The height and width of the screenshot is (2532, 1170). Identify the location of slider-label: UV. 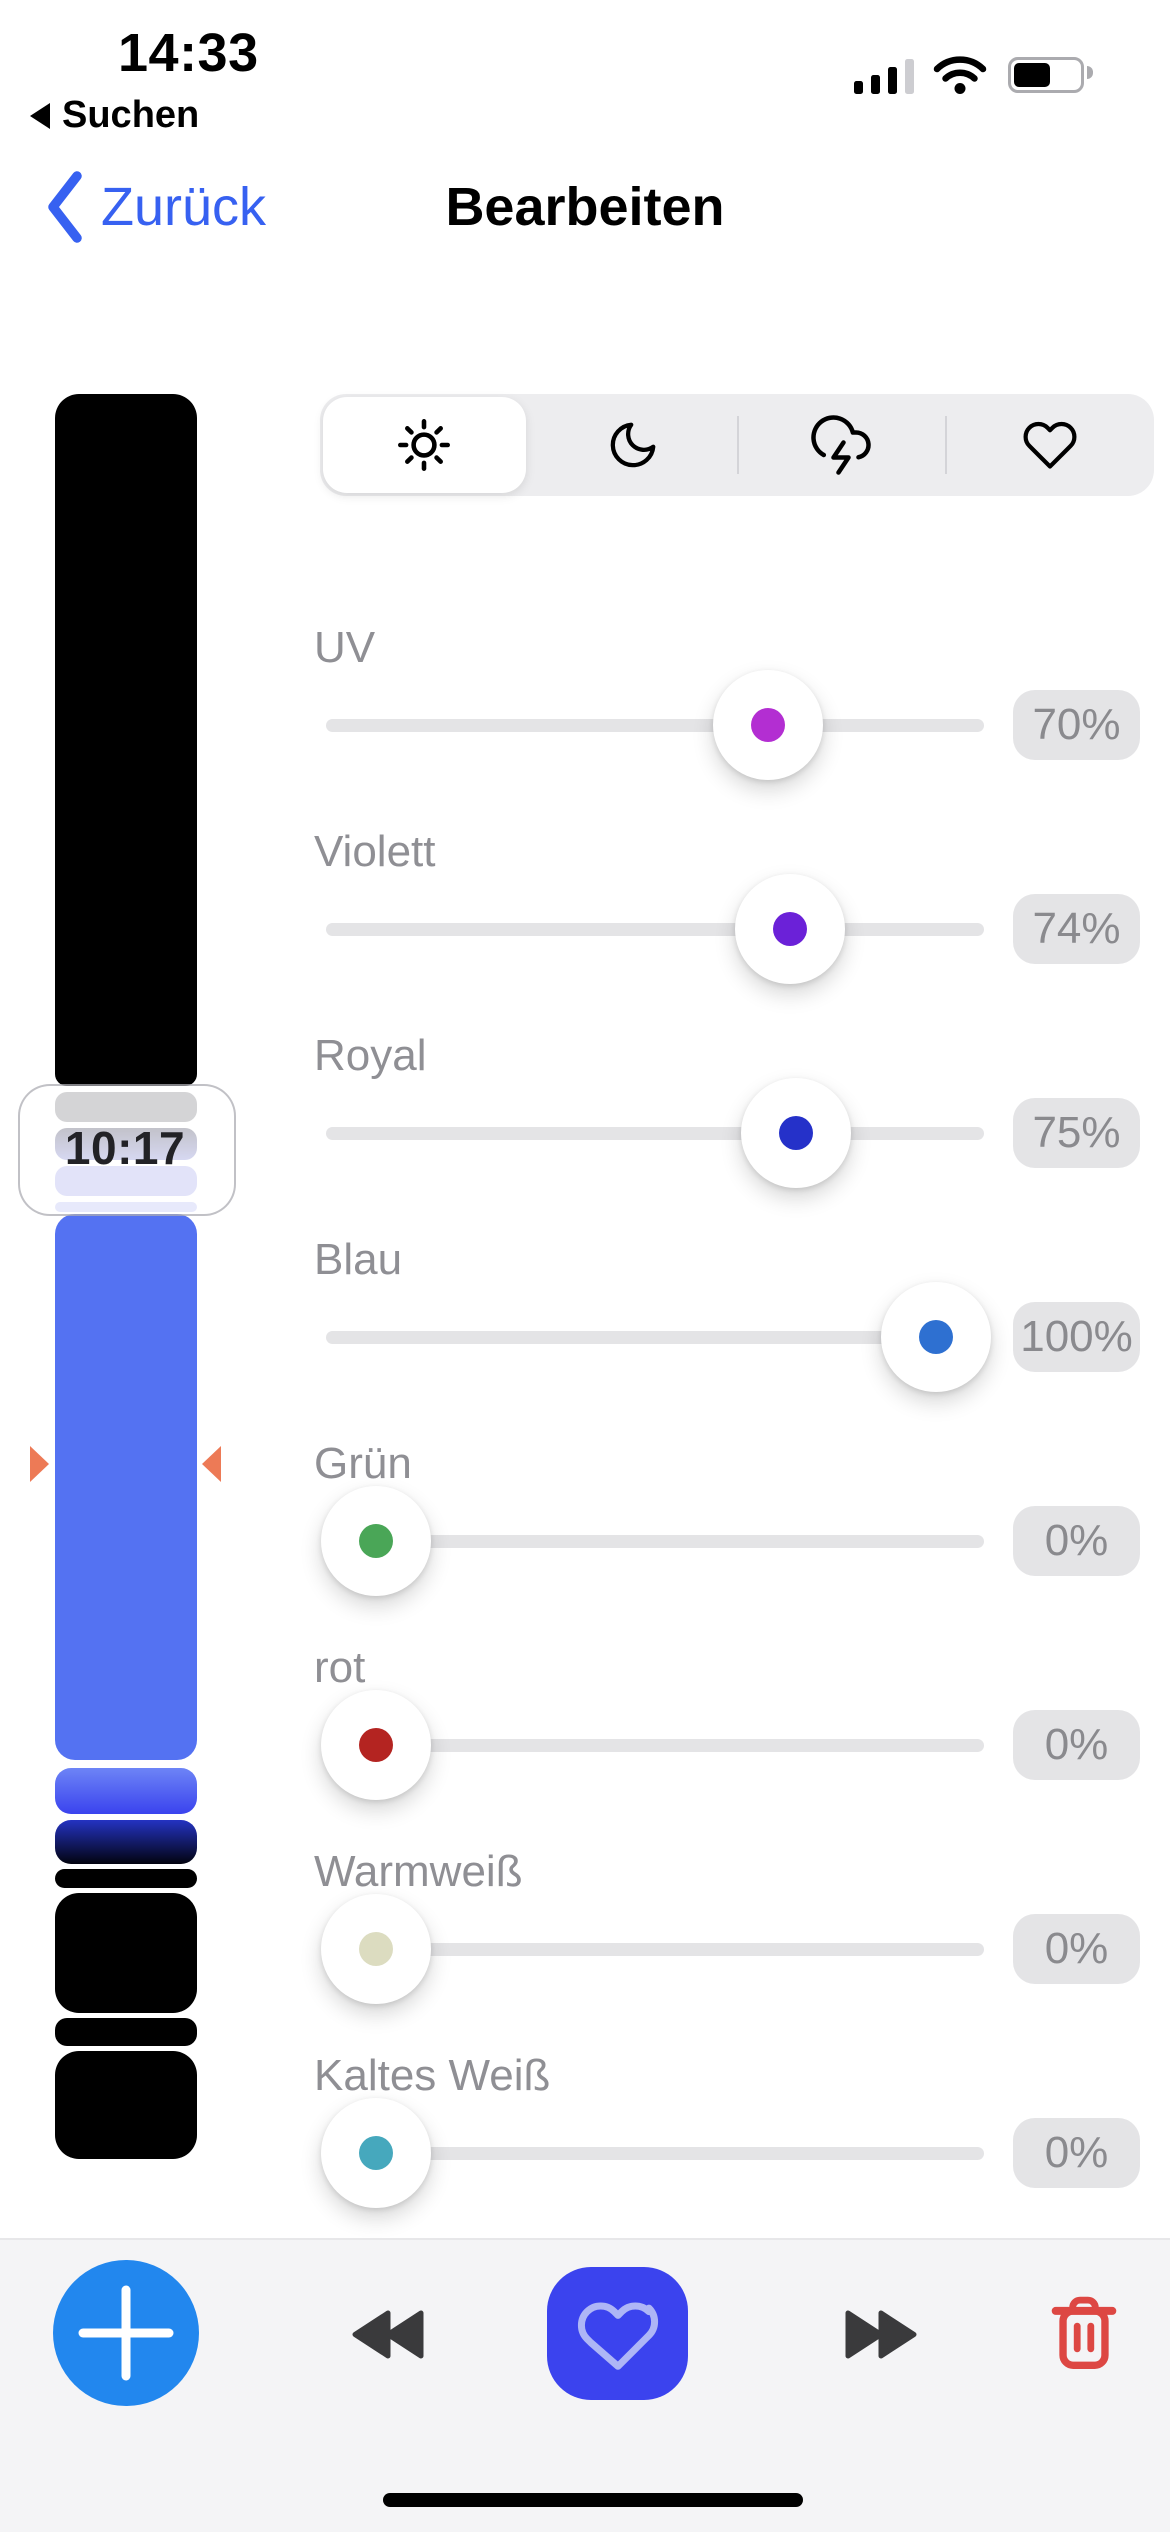
(345, 647).